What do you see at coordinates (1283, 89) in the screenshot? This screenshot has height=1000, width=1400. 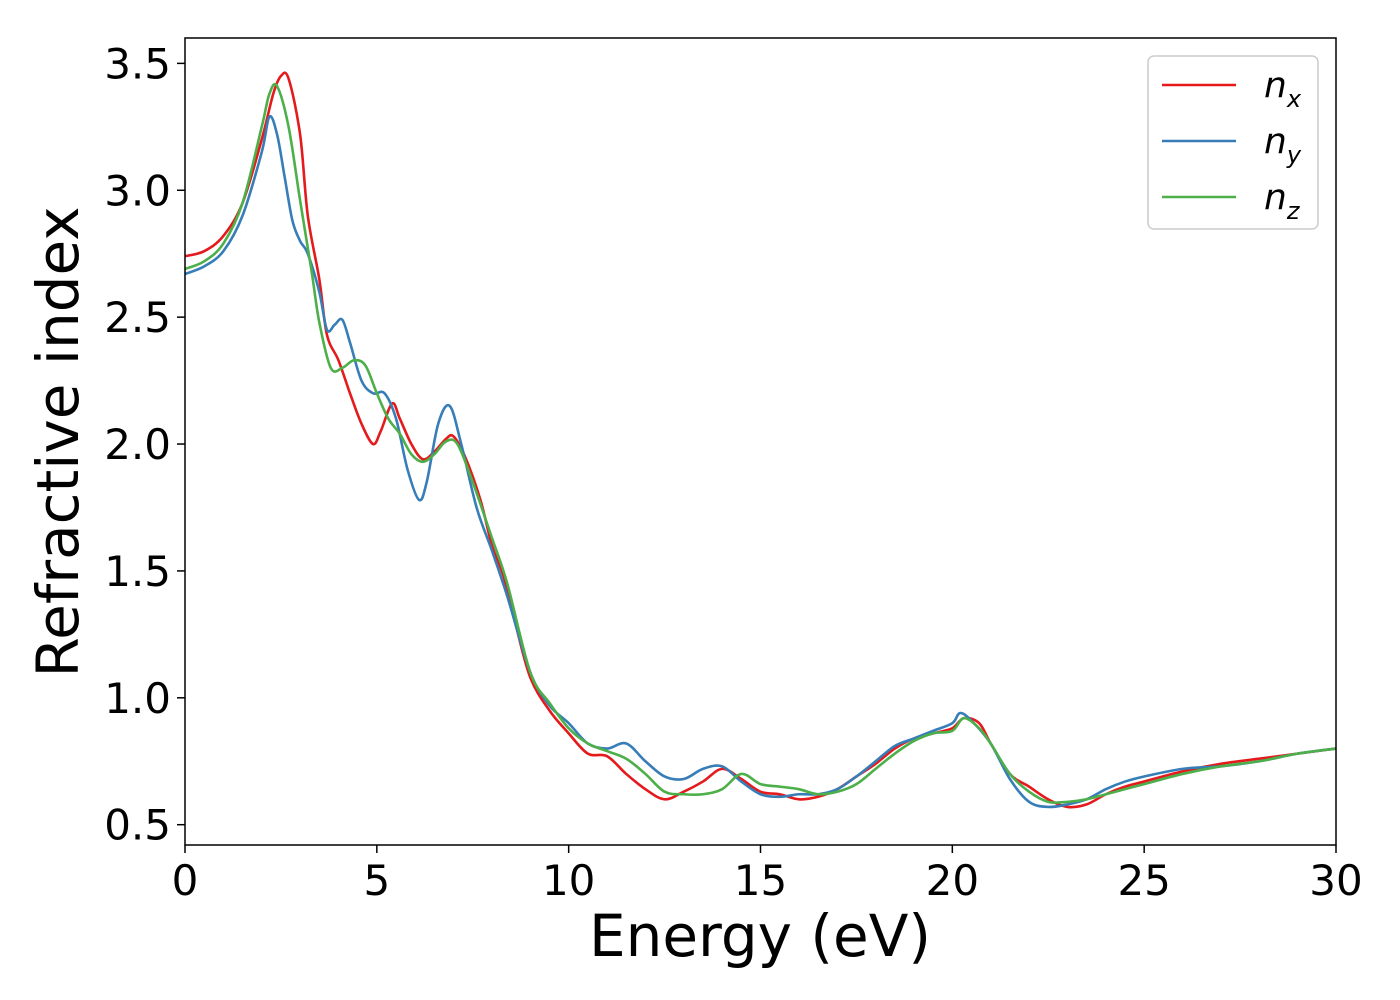 I see `legend-label-nx: nx` at bounding box center [1283, 89].